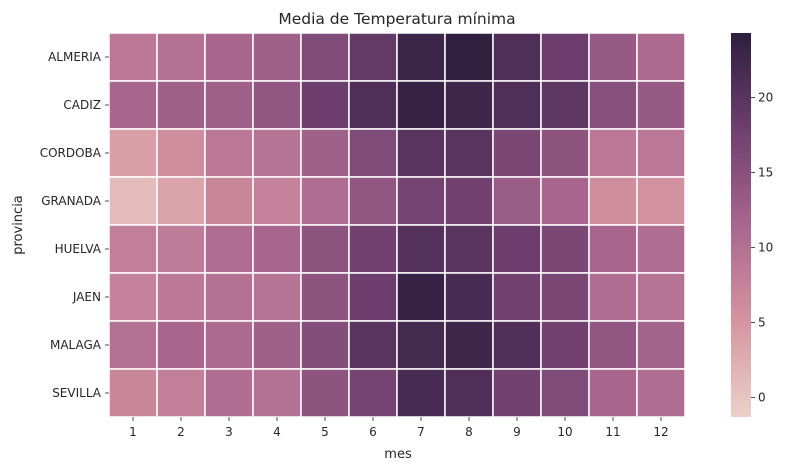 The width and height of the screenshot is (787, 471). Describe the element at coordinates (741, 225) in the screenshot. I see `colorbar` at that location.